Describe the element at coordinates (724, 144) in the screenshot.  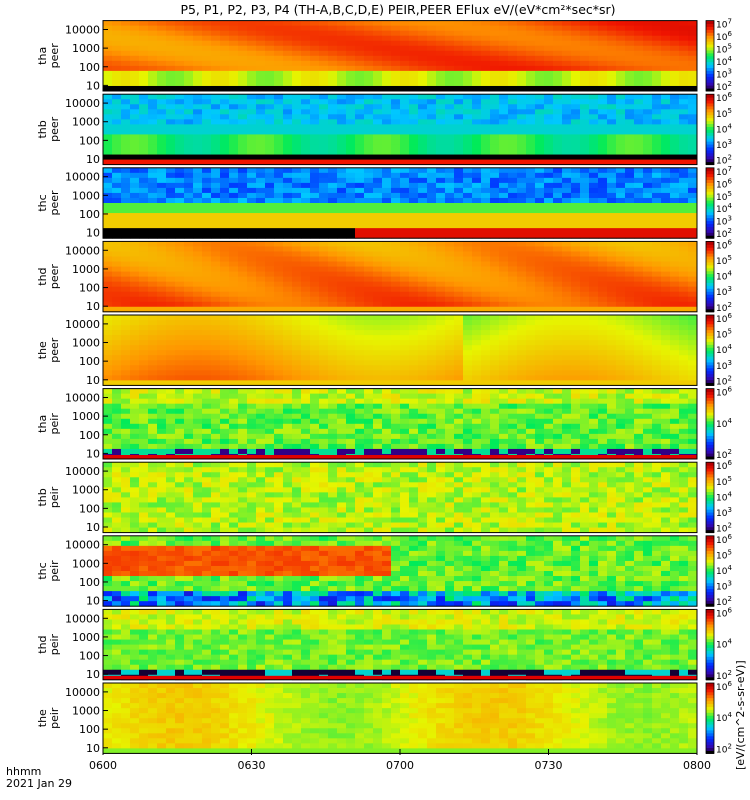
I see `colorbar-tick-label: 103` at that location.